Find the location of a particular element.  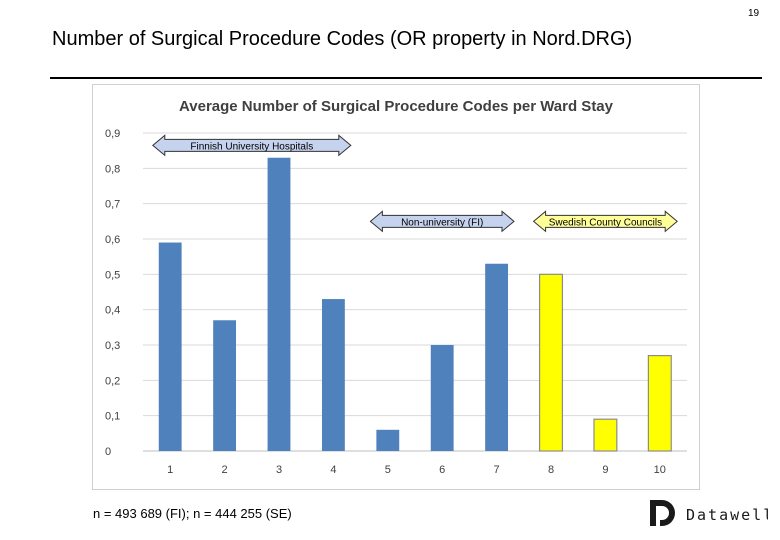

x-tick-label: 7 is located at coordinates (497, 470).